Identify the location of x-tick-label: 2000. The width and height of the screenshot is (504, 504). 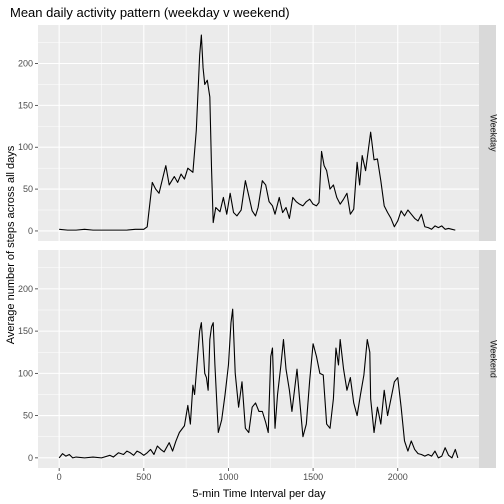
(398, 477).